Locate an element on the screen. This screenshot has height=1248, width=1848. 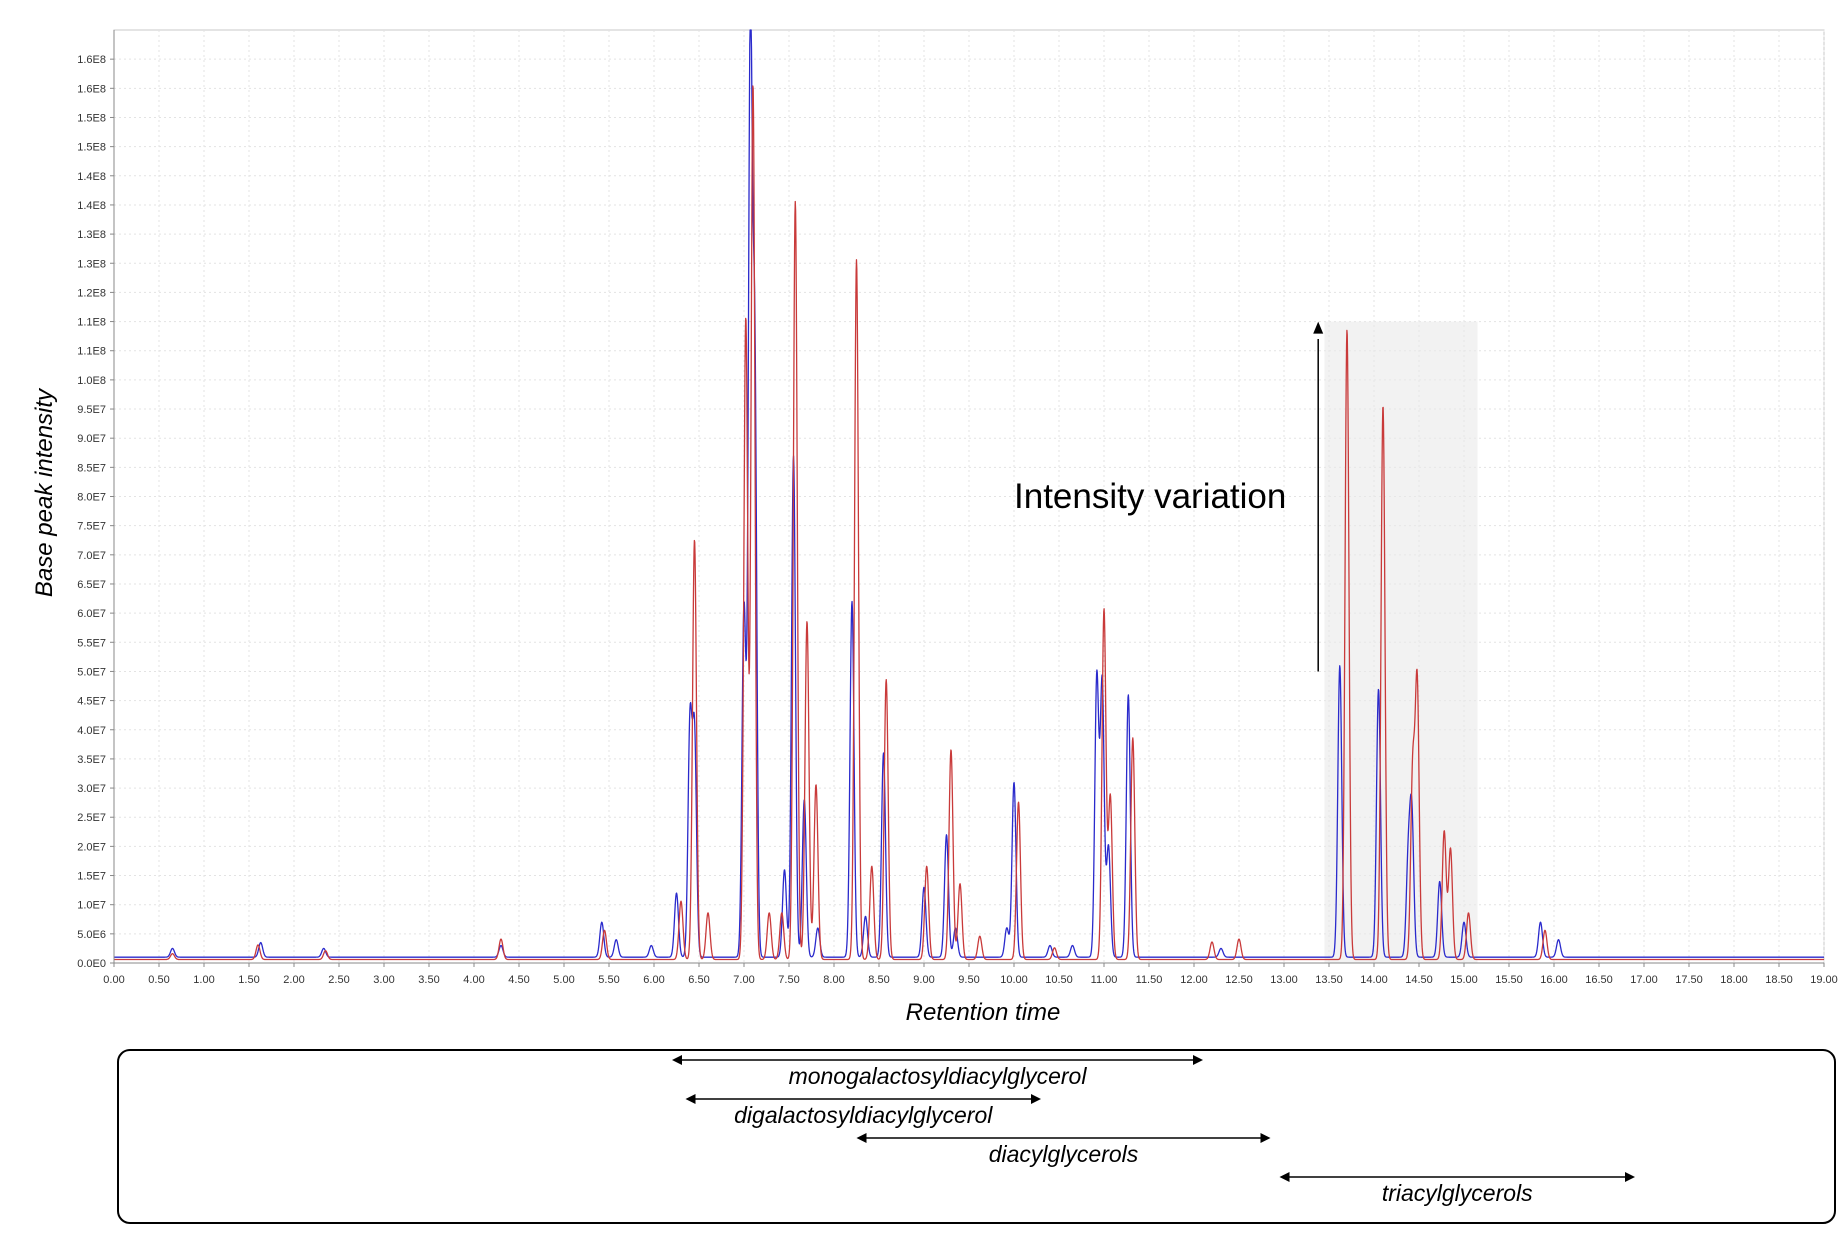
x-tick-label: 13.50 is located at coordinates (1329, 980).